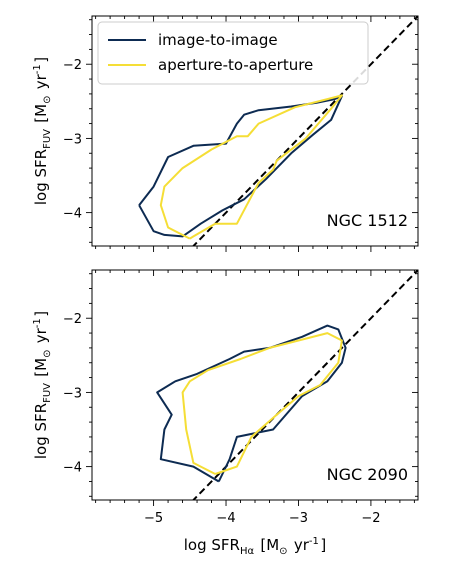 This screenshot has height=579, width=463. What do you see at coordinates (235, 65) in the screenshot?
I see `legend-entry: aperture-to-aperture` at bounding box center [235, 65].